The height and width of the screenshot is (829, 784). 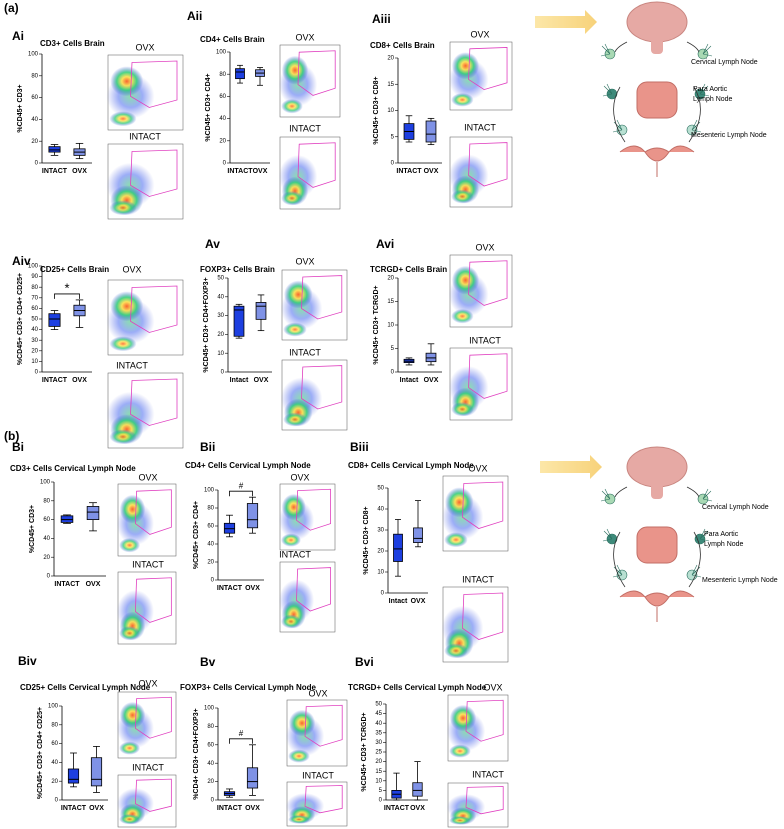 What do you see at coordinates (566, 22) in the screenshot?
I see `arrow` at bounding box center [566, 22].